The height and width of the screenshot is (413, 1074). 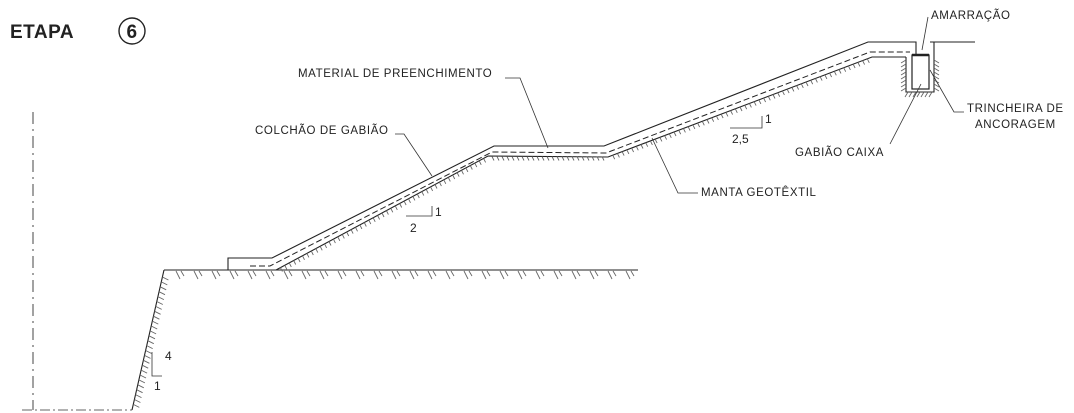 I want to click on lower-slope-indicator, so click(x=419, y=211).